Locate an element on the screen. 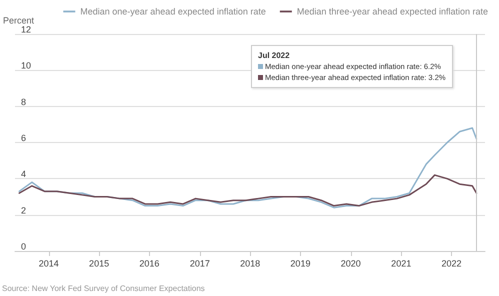 The image size is (499, 296). y-axis-title: Percent is located at coordinates (19, 21).